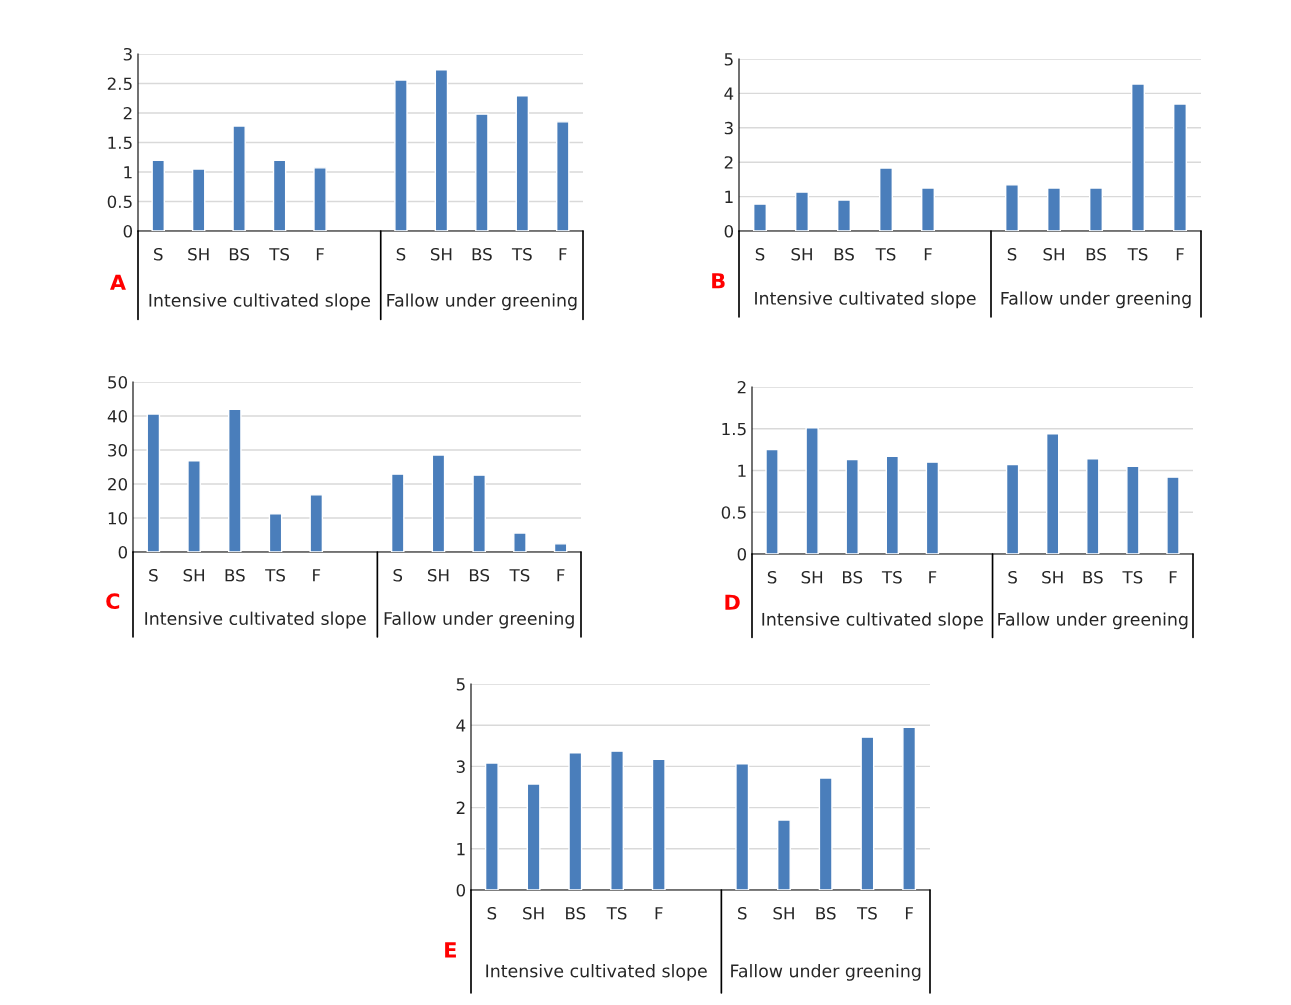 This screenshot has width=1291, height=1005. What do you see at coordinates (118, 484) in the screenshot?
I see `y-tick-label: 20` at bounding box center [118, 484].